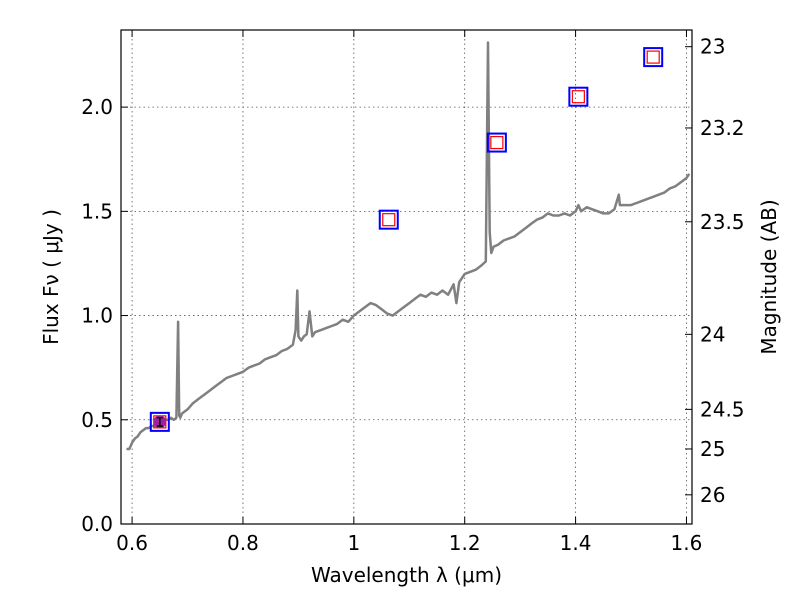 This screenshot has height=600, width=800. I want to click on right-tick-label: 23.2, so click(722, 128).